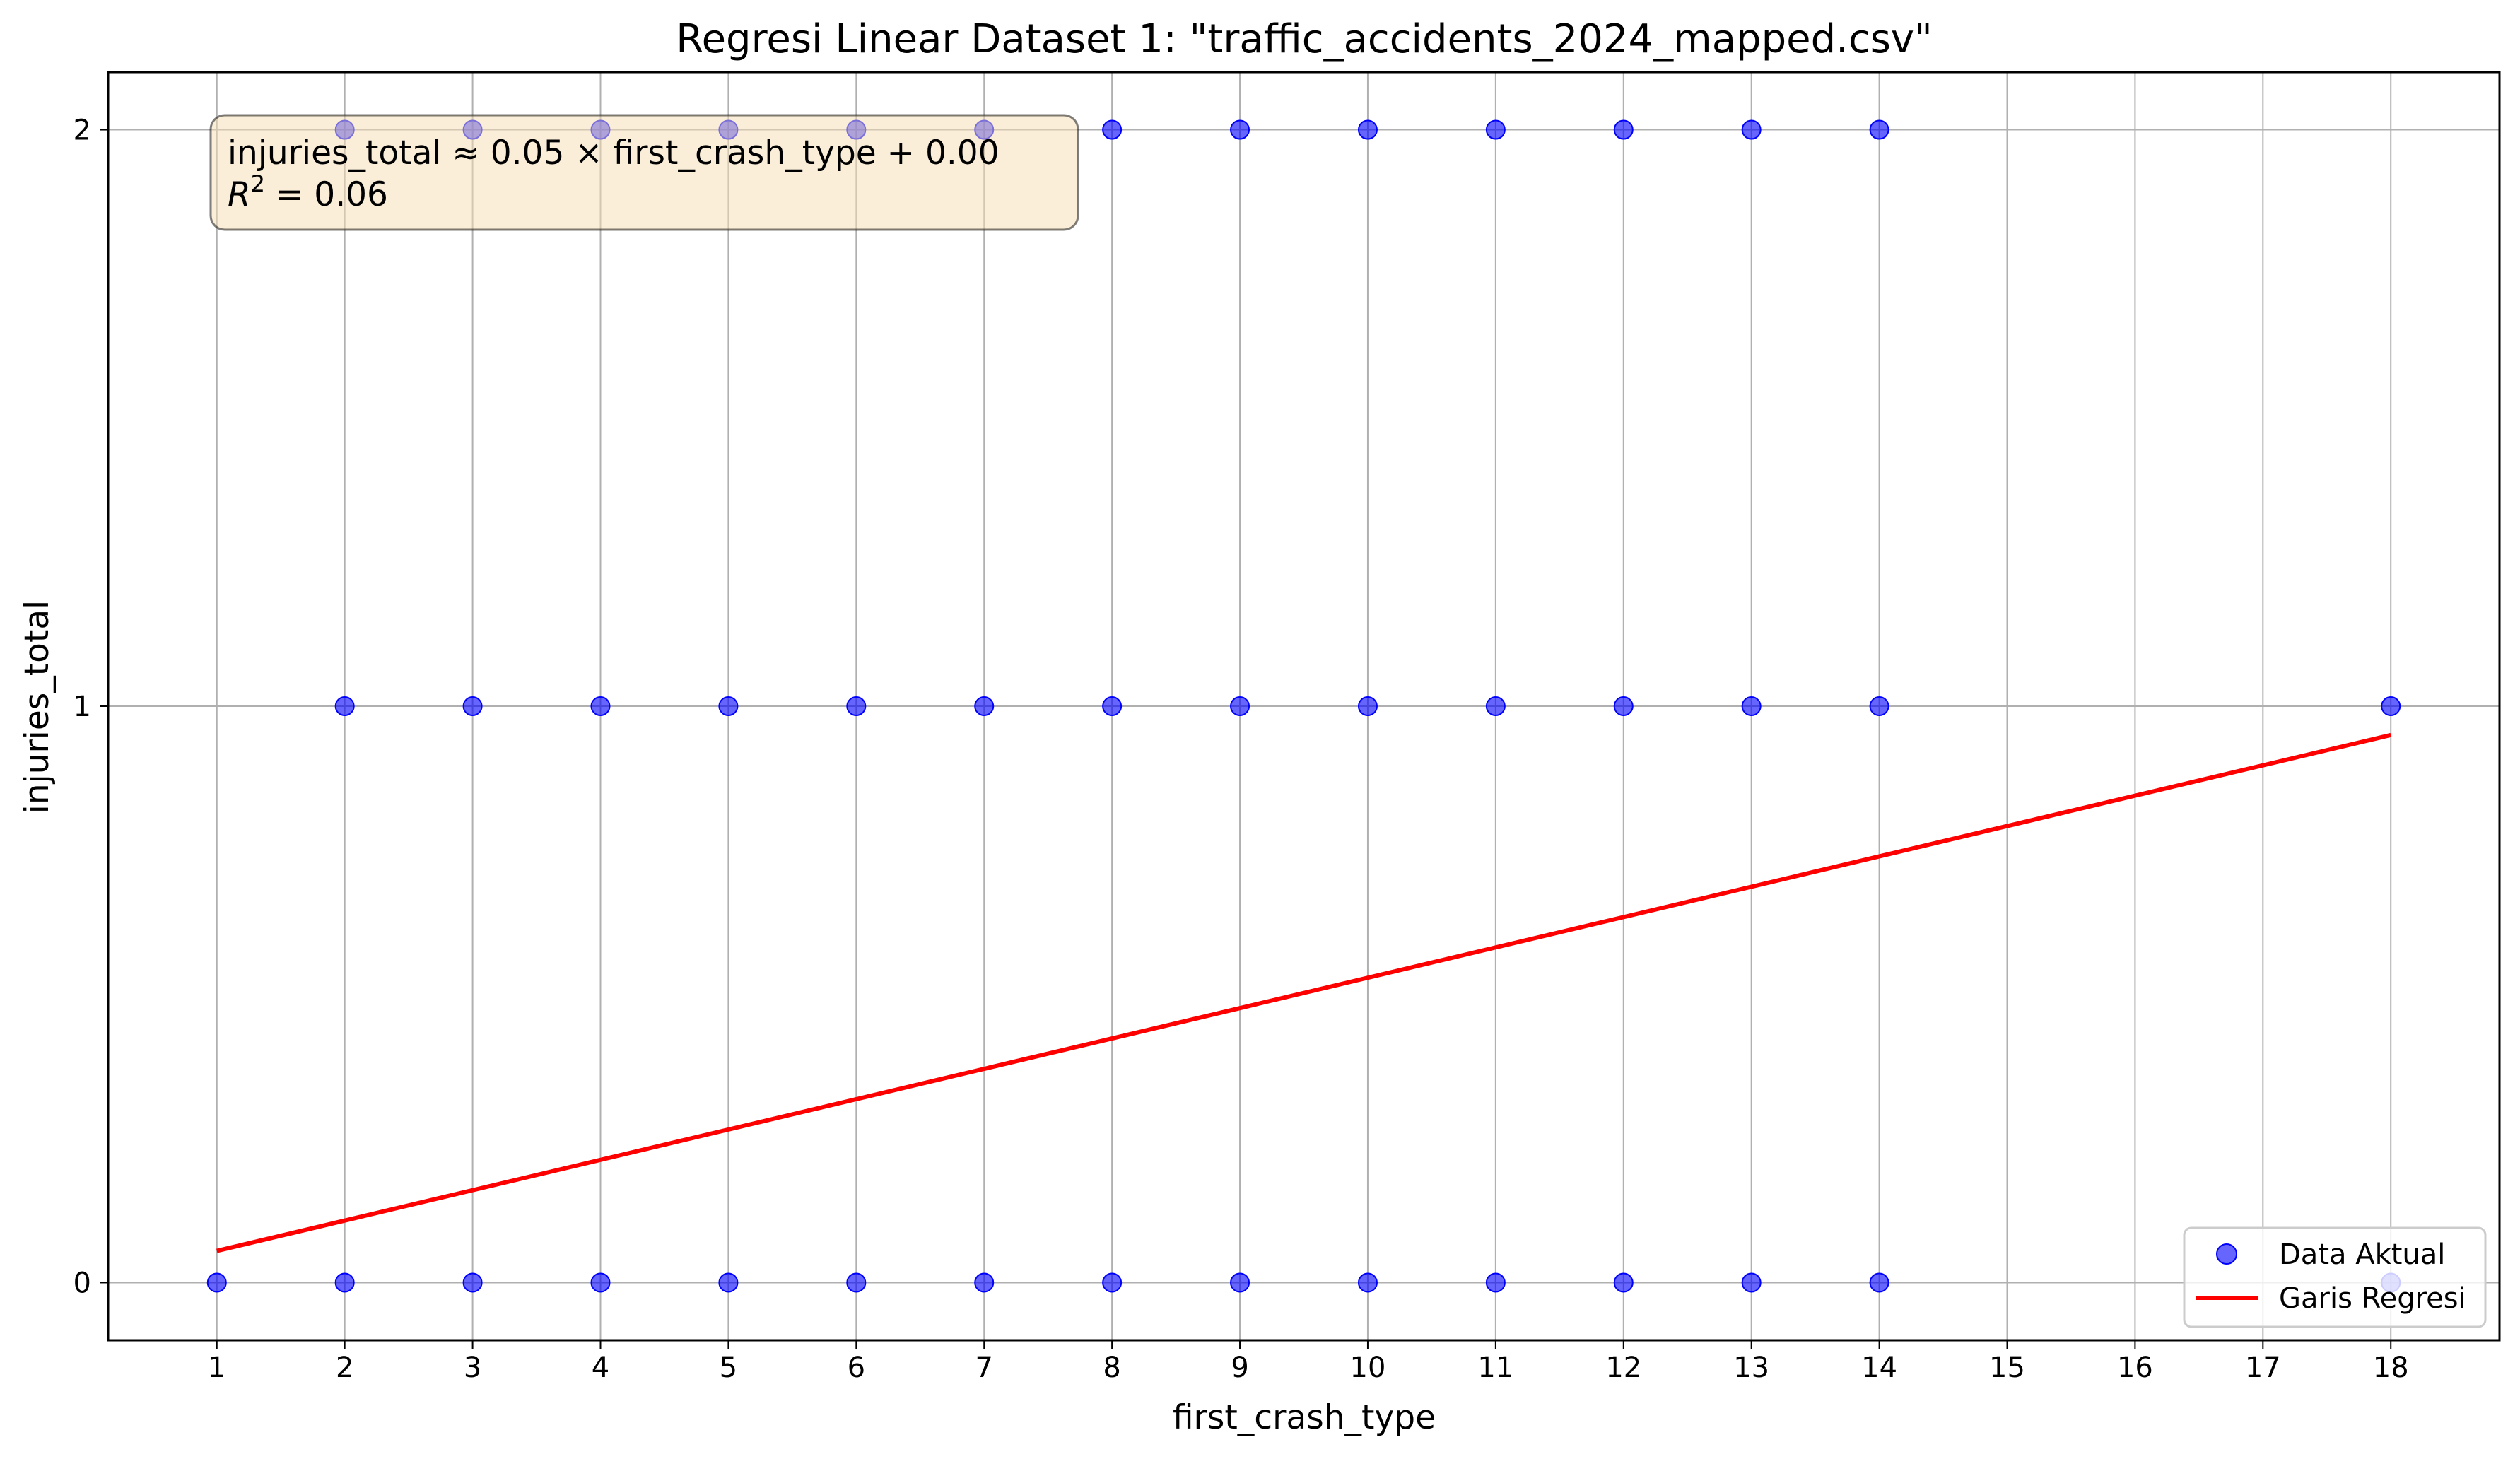  I want to click on x-tick-label: 13, so click(1751, 1368).